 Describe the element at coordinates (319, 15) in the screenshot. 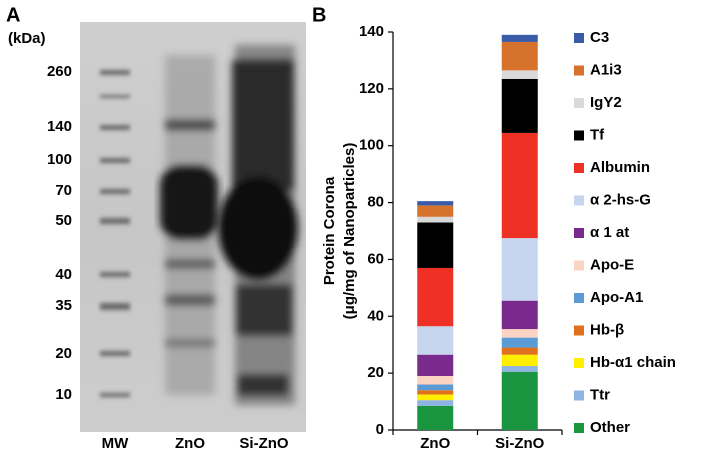

I see `panel-label: B` at that location.